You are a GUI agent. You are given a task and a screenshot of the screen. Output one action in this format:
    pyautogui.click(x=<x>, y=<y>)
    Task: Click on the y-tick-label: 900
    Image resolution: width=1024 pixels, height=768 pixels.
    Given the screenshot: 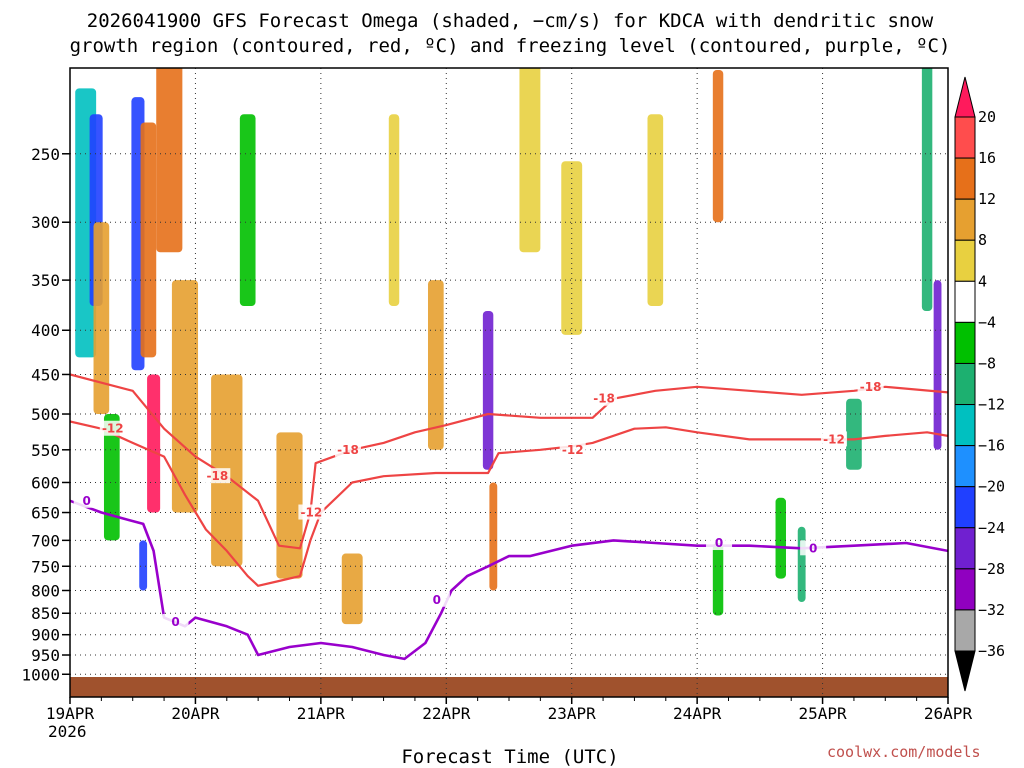 What is the action you would take?
    pyautogui.click(x=45, y=635)
    